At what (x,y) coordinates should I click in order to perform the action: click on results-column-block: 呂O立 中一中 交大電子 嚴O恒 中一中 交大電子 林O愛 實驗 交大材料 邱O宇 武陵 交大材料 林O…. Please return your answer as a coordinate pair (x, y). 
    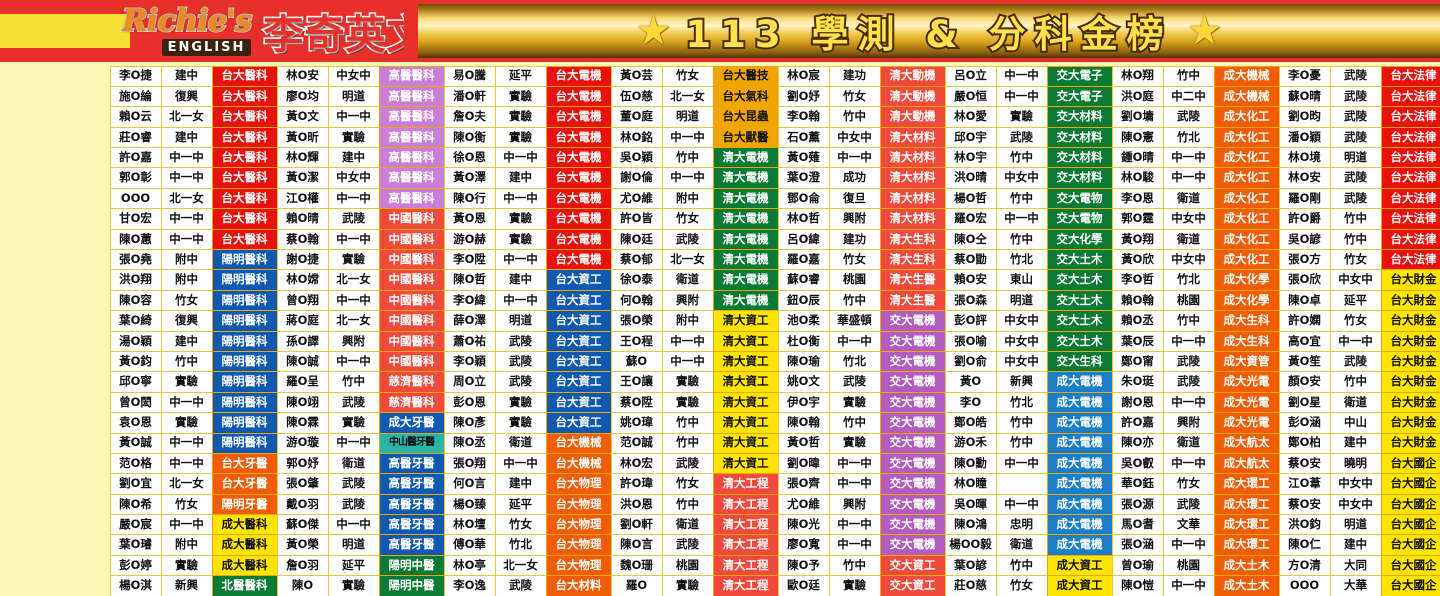
    Looking at the image, I should click on (1028, 330).